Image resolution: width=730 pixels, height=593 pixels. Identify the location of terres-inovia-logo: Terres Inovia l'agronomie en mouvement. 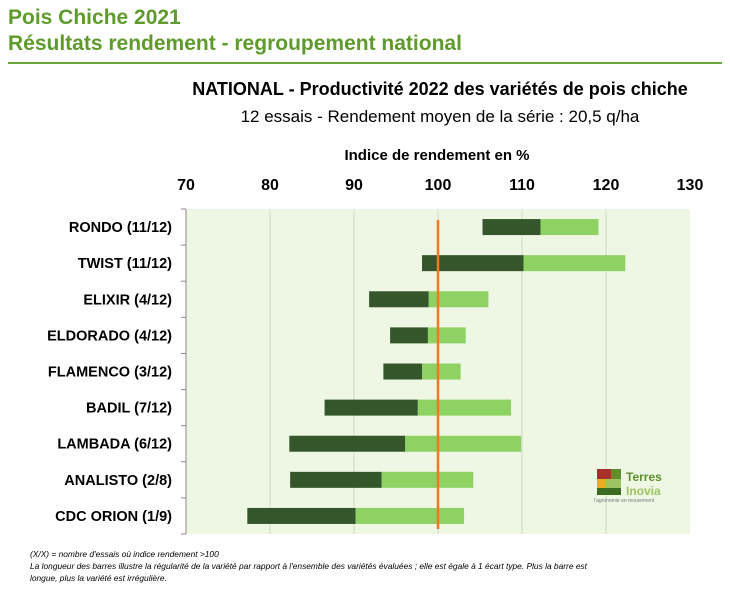
(634, 486).